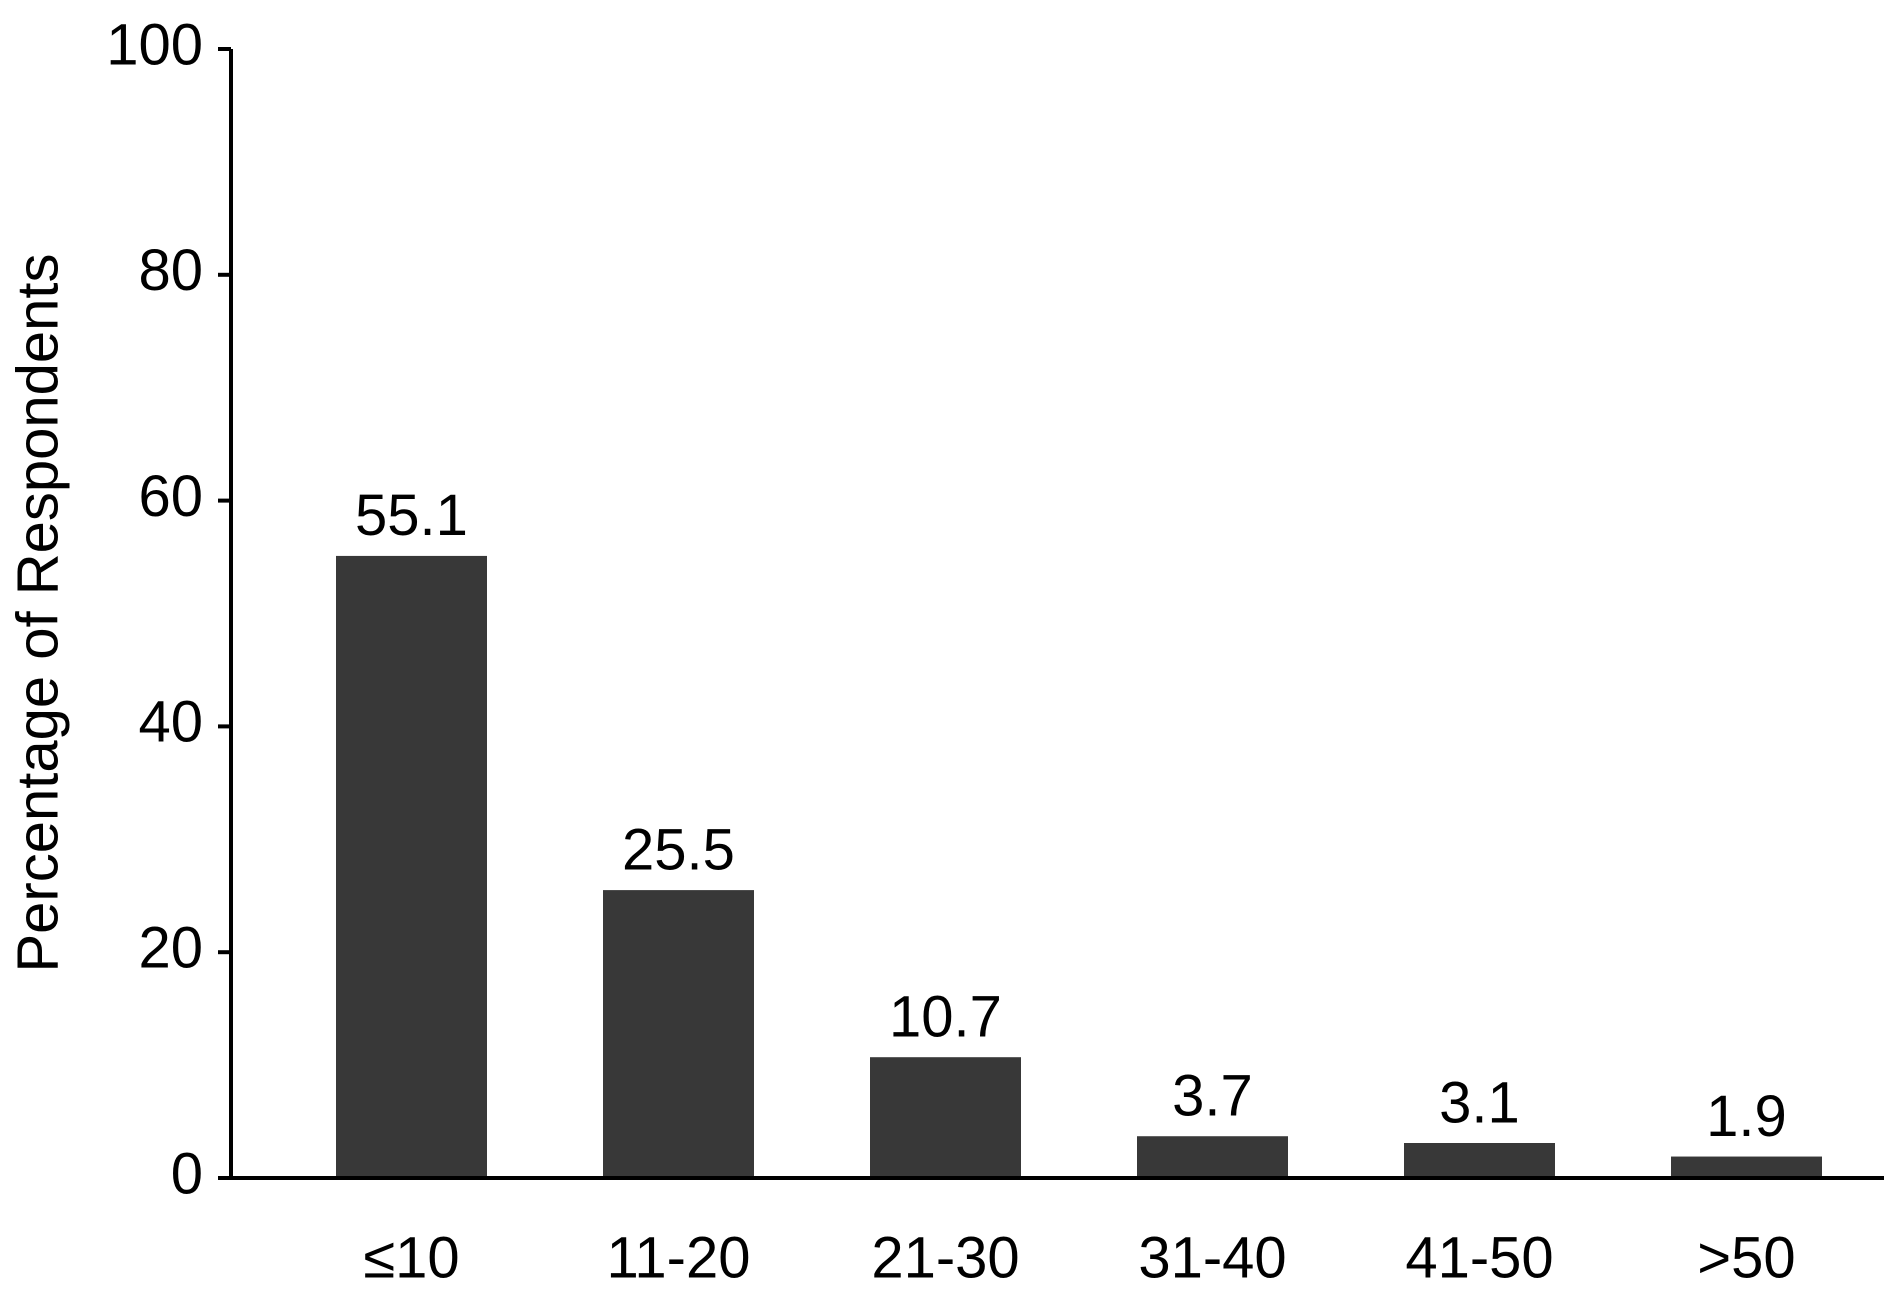 This screenshot has height=1307, width=1899. What do you see at coordinates (1746, 1257) in the screenshot?
I see `x-tick-label: >50` at bounding box center [1746, 1257].